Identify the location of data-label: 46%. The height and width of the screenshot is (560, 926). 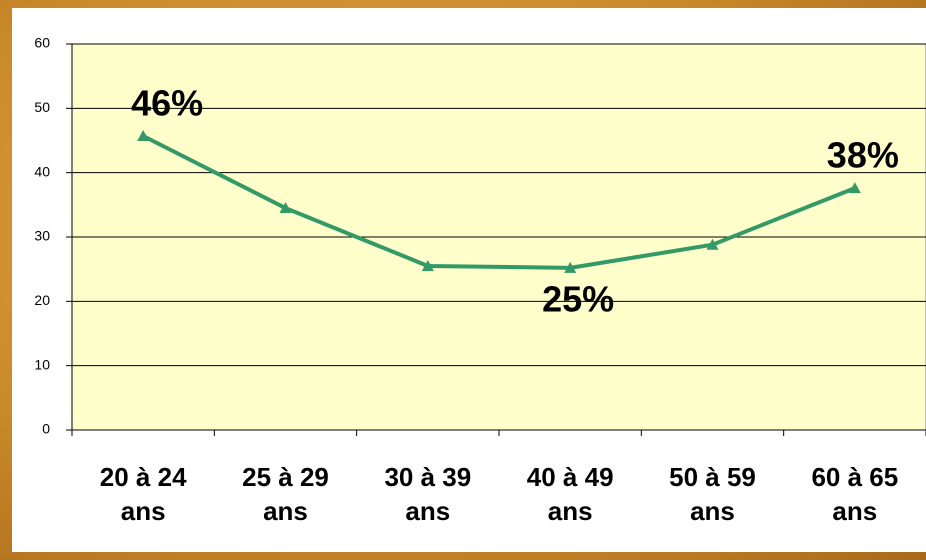
(167, 103).